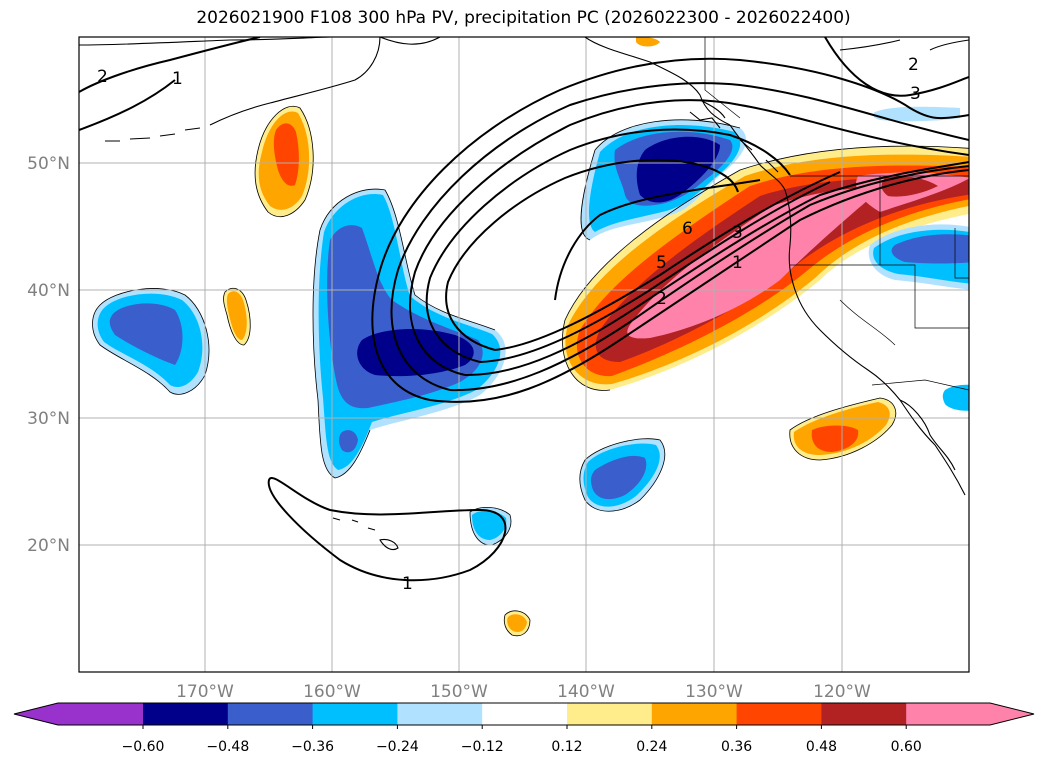  What do you see at coordinates (913, 65) in the screenshot?
I see `contour-label-2-ne: 2` at bounding box center [913, 65].